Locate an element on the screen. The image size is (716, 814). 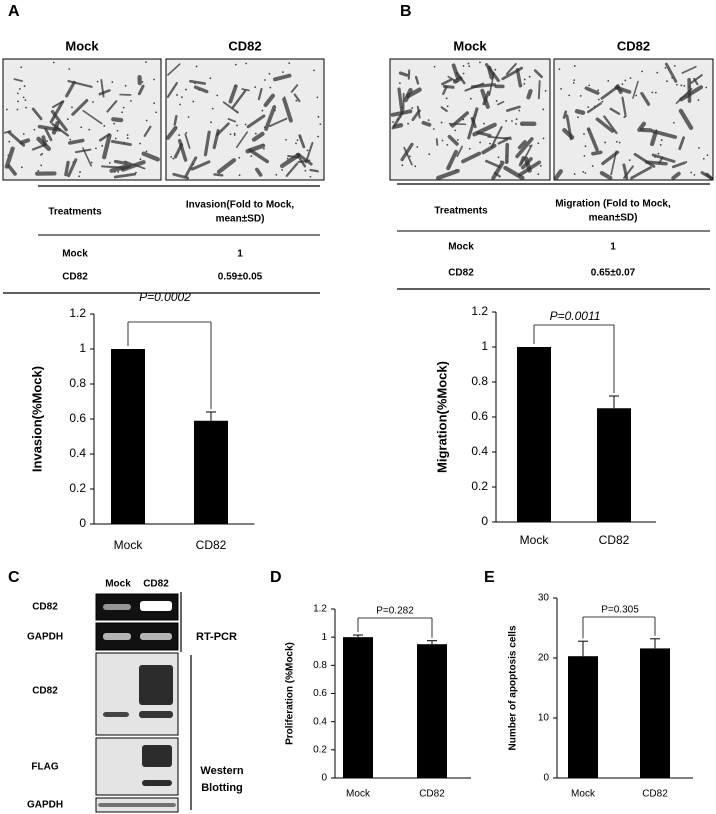
y-tick-label: 0.6 is located at coordinates (77, 418).